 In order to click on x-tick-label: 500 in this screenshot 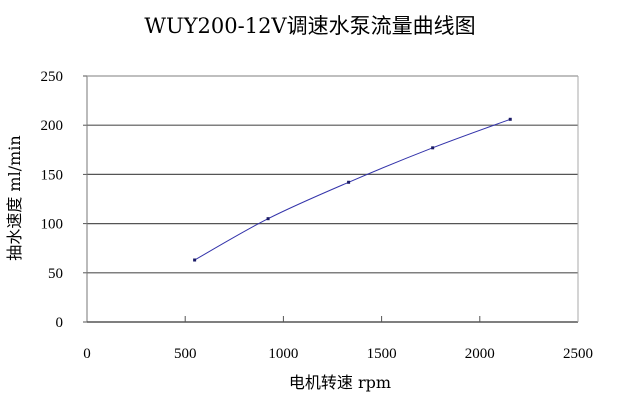, I will do `click(185, 354)`.